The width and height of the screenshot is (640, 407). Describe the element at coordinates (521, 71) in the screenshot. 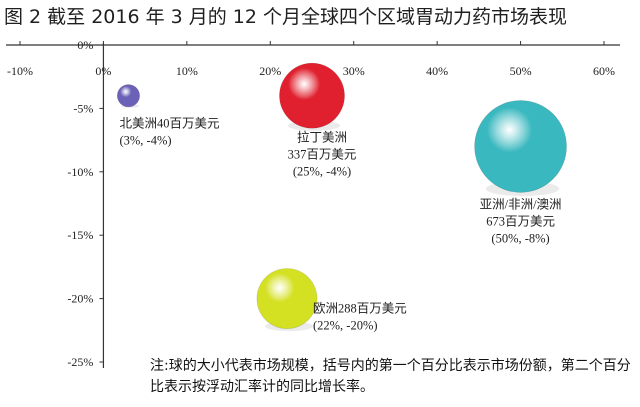

I see `x-tick-label: 50%` at that location.